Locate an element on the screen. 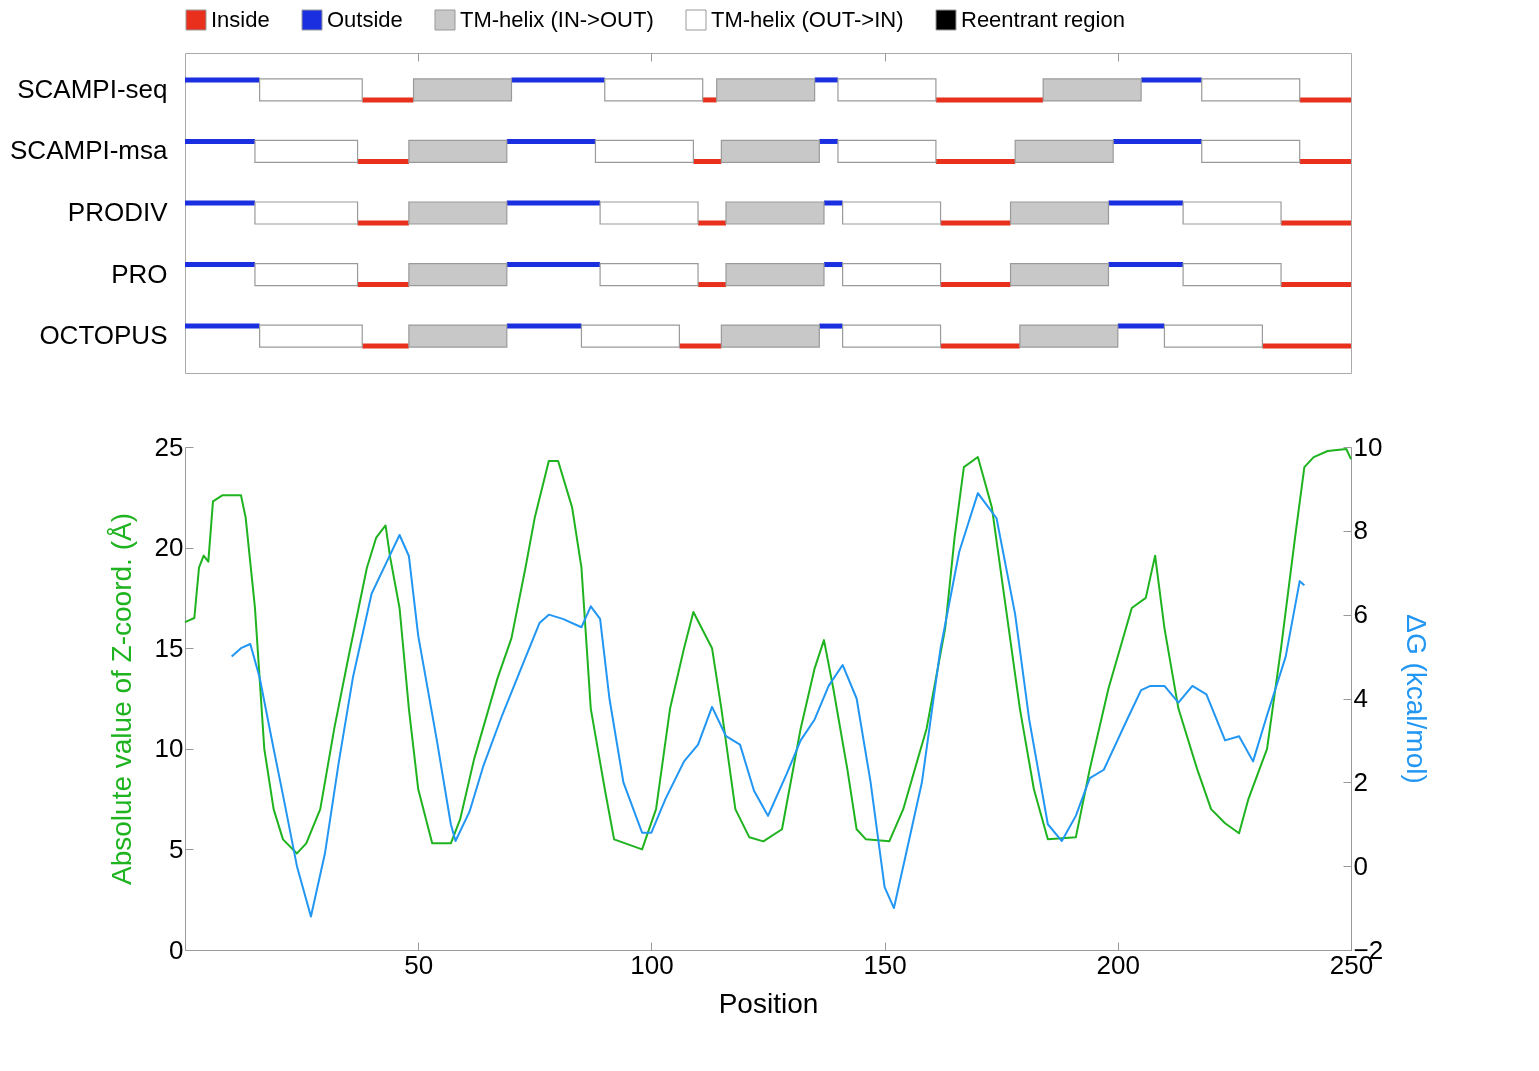  y2-tick-label: 0 is located at coordinates (1360, 865).